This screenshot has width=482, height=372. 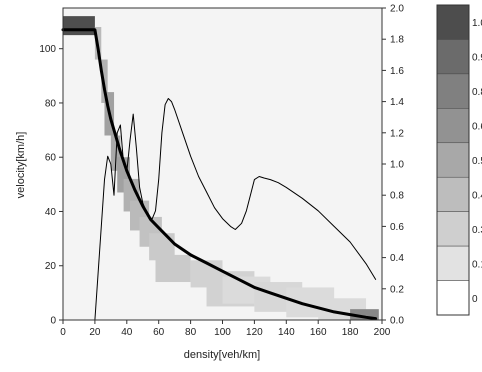 I want to click on y2-tick-label: 0.8, so click(x=397, y=196).